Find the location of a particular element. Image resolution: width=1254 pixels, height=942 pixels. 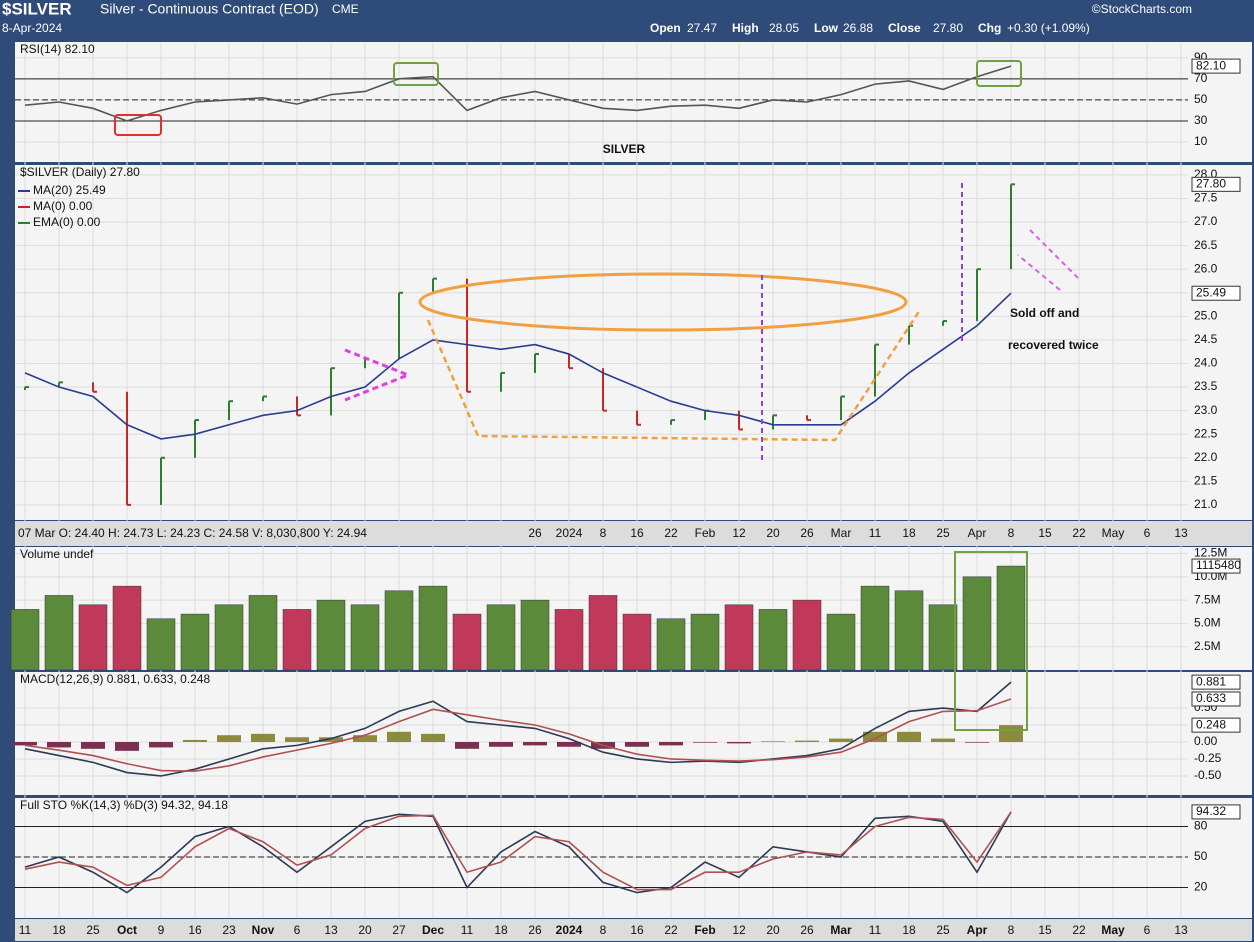

x-tick-label: 15 is located at coordinates (1045, 930).